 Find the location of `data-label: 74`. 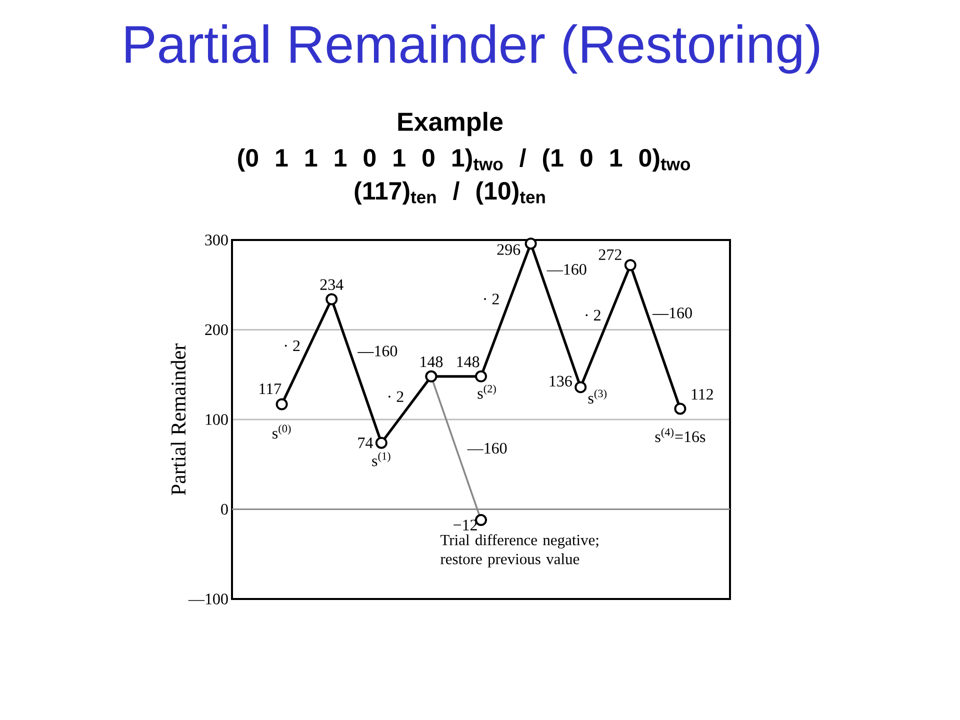

data-label: 74 is located at coordinates (365, 443).